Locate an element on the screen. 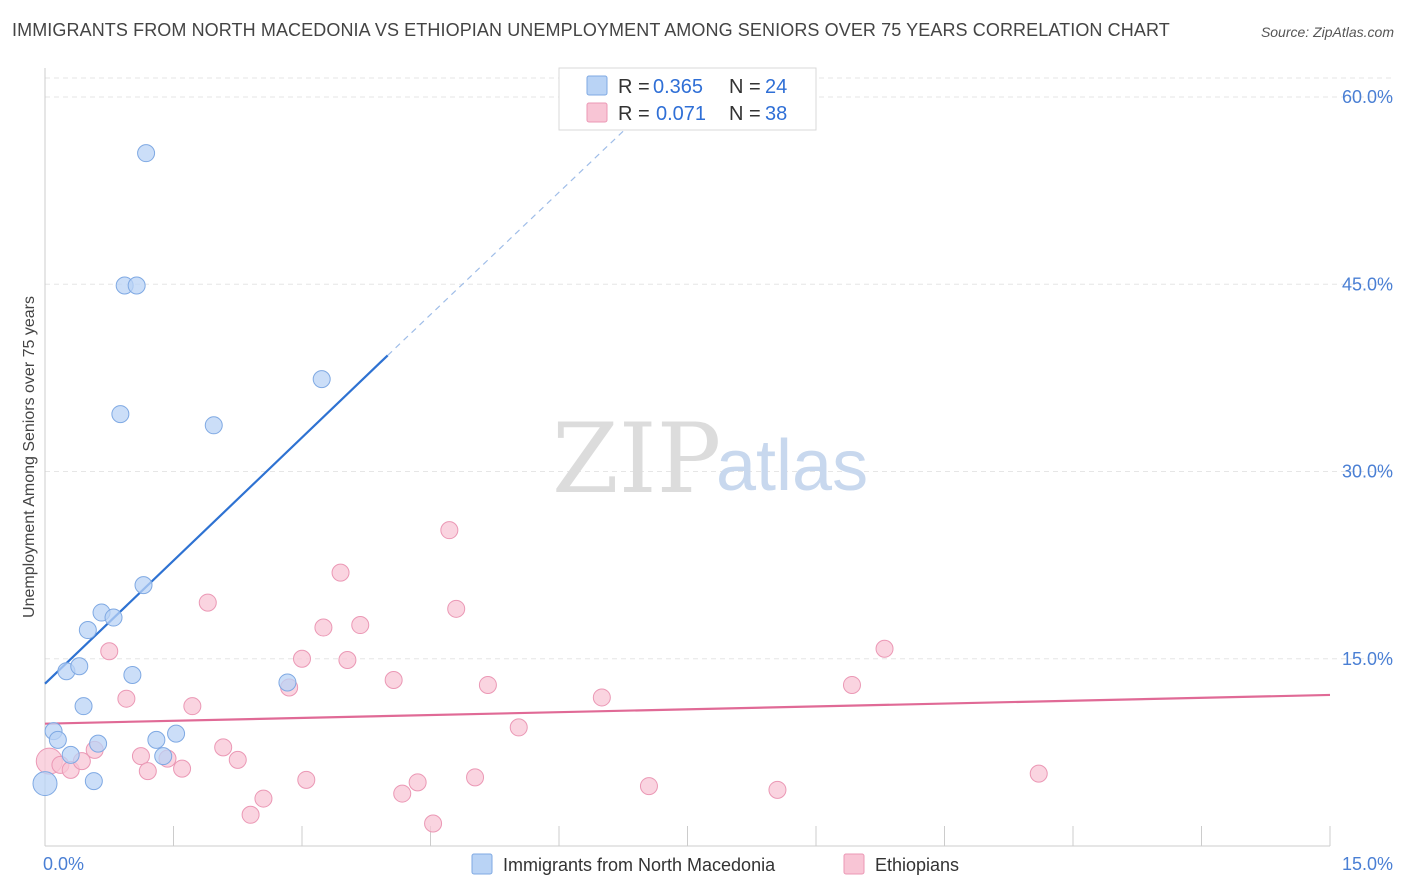  y-tick-label-2: 45.0% is located at coordinates (1367, 284).